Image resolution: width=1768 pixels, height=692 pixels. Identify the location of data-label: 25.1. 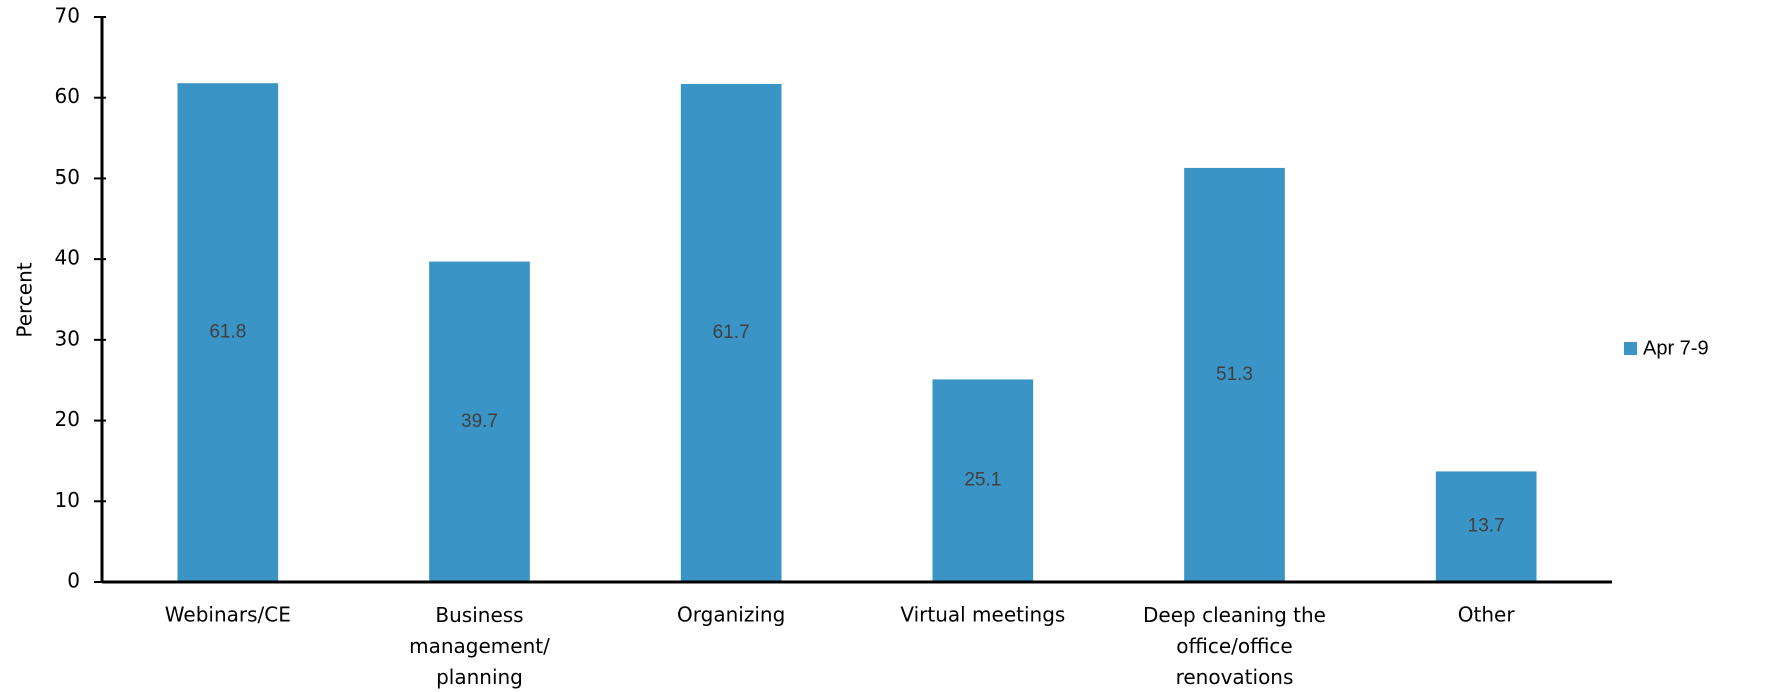
(982, 480).